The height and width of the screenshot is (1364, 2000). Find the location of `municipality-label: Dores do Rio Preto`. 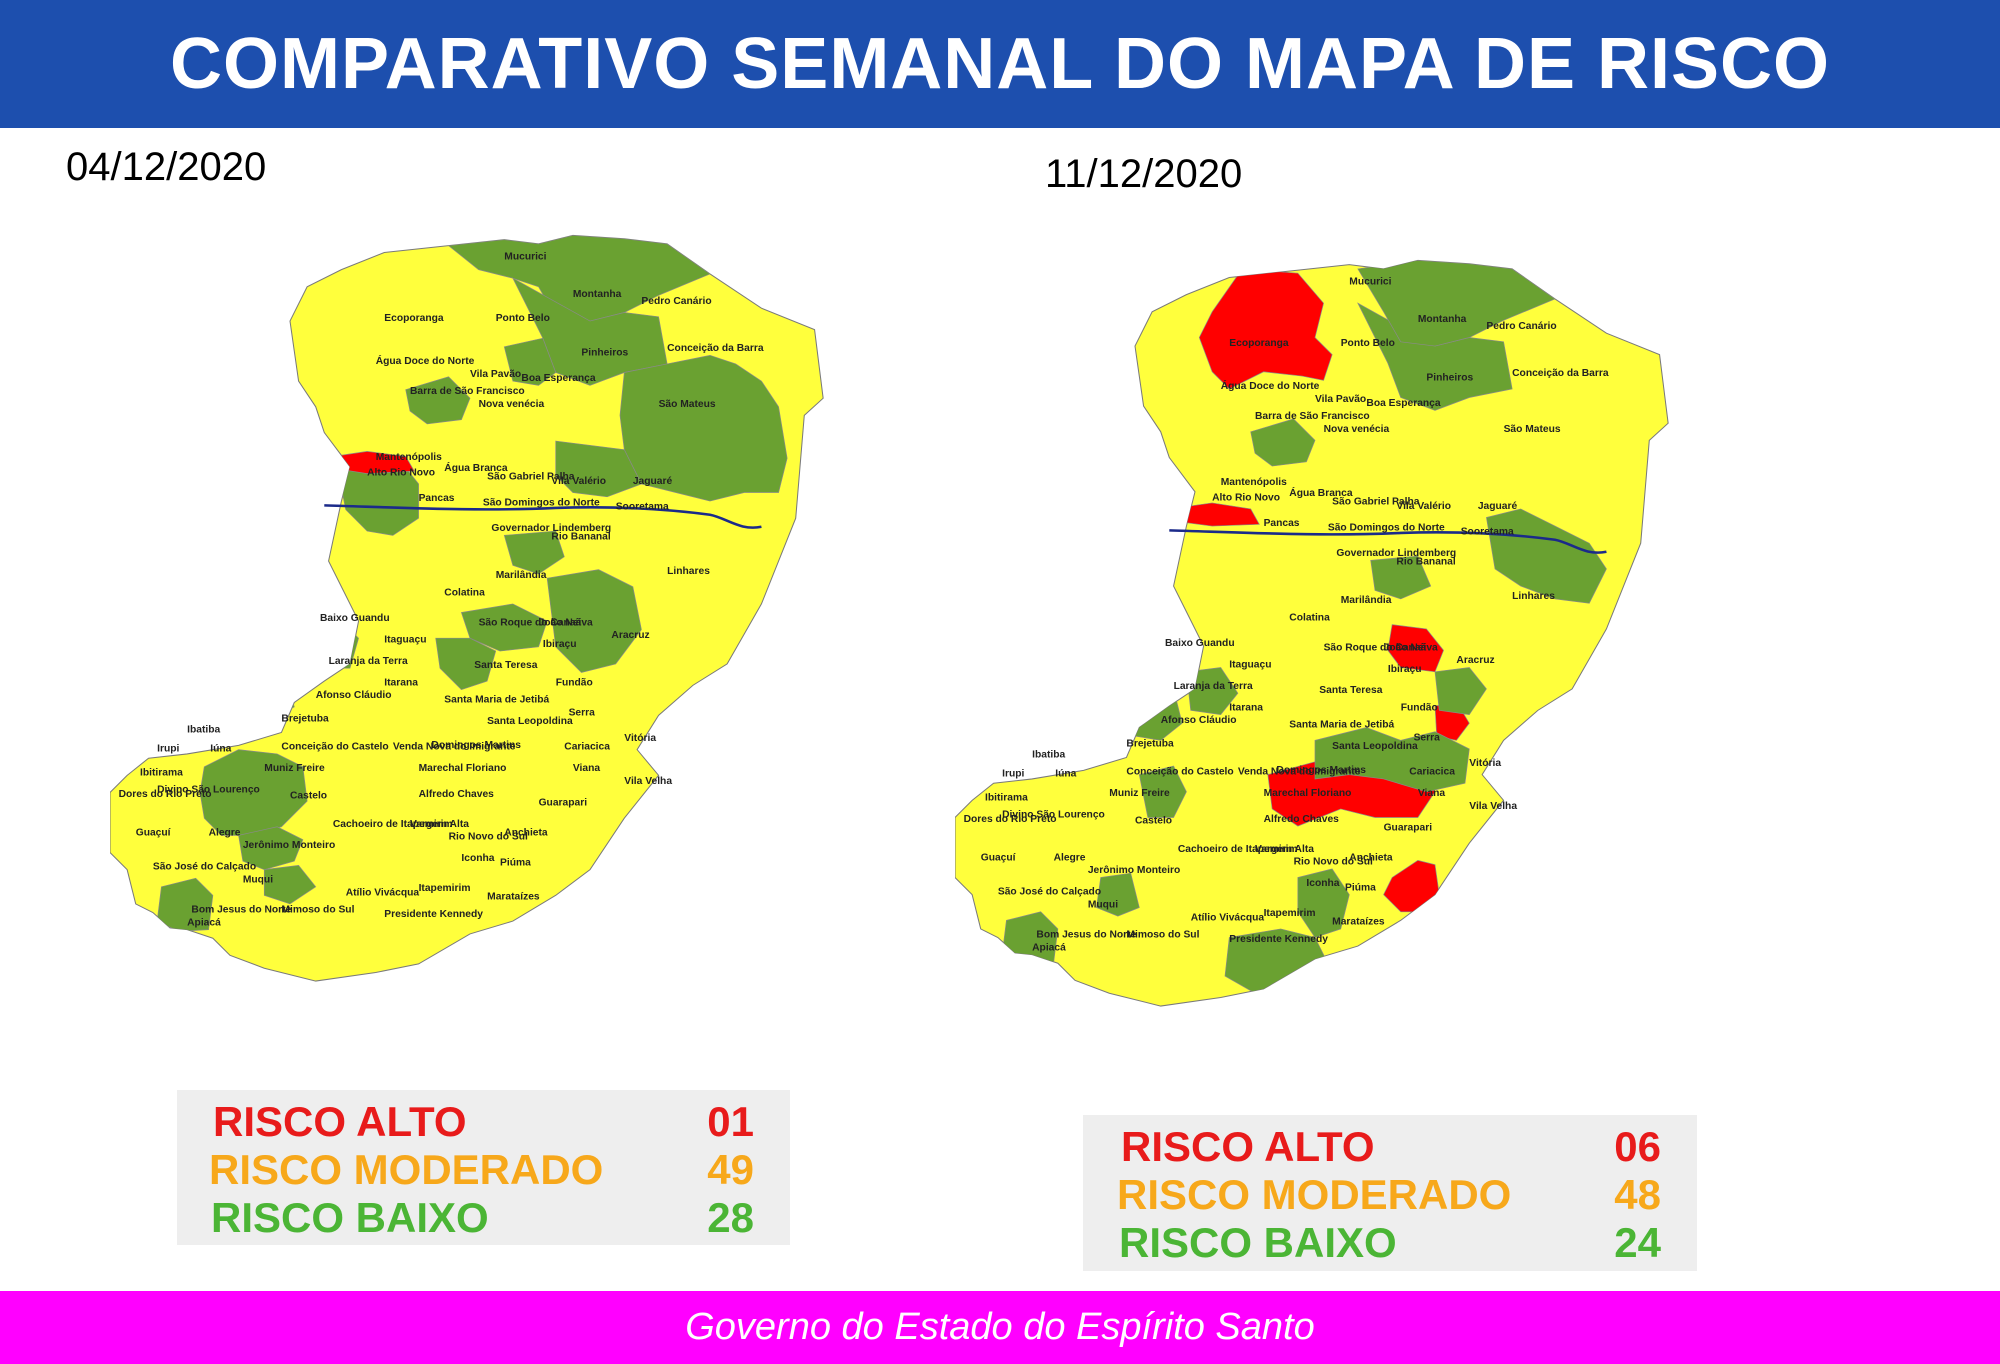

municipality-label: Dores do Rio Preto is located at coordinates (165, 794).